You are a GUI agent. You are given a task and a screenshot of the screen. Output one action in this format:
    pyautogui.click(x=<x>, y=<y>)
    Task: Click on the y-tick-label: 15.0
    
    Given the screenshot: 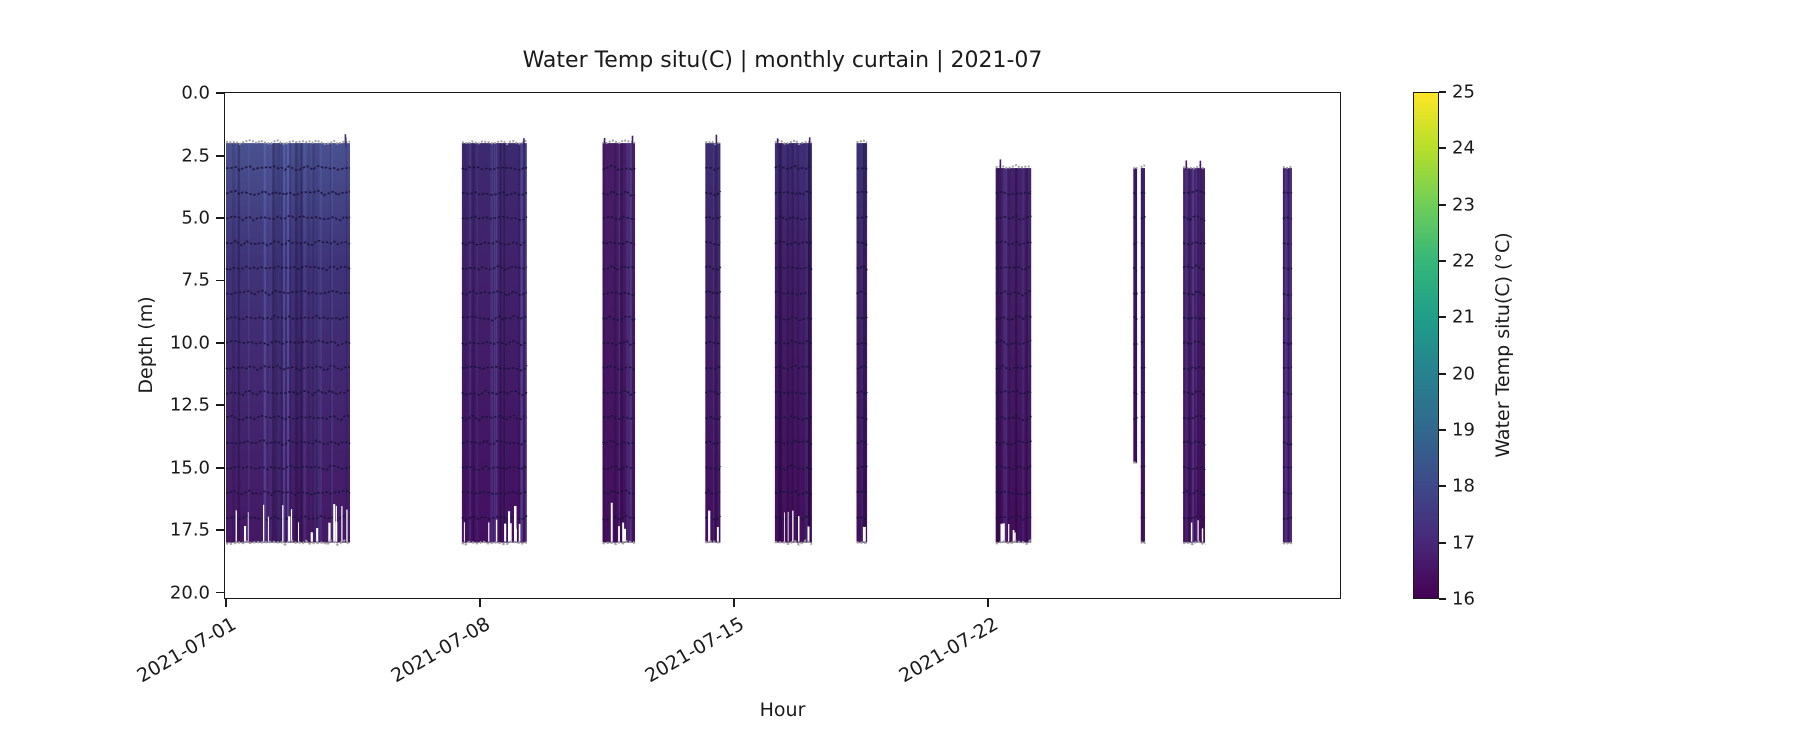 What is the action you would take?
    pyautogui.click(x=189, y=468)
    